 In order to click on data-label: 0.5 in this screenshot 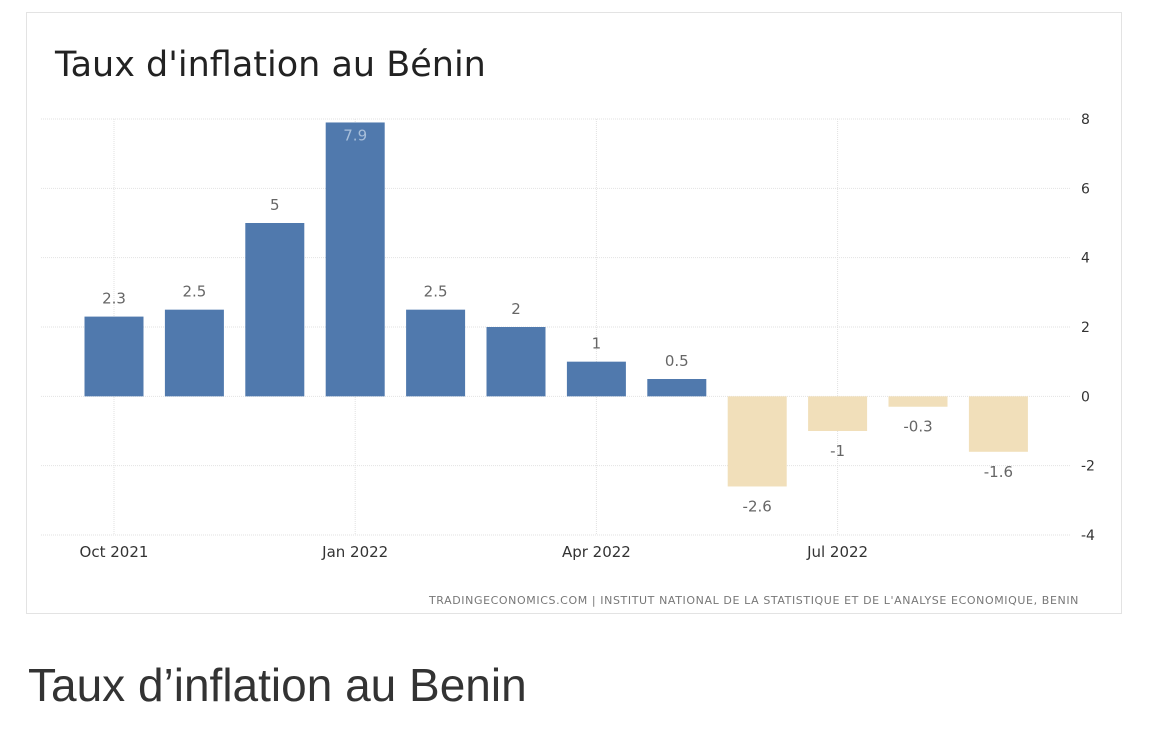, I will do `click(677, 361)`.